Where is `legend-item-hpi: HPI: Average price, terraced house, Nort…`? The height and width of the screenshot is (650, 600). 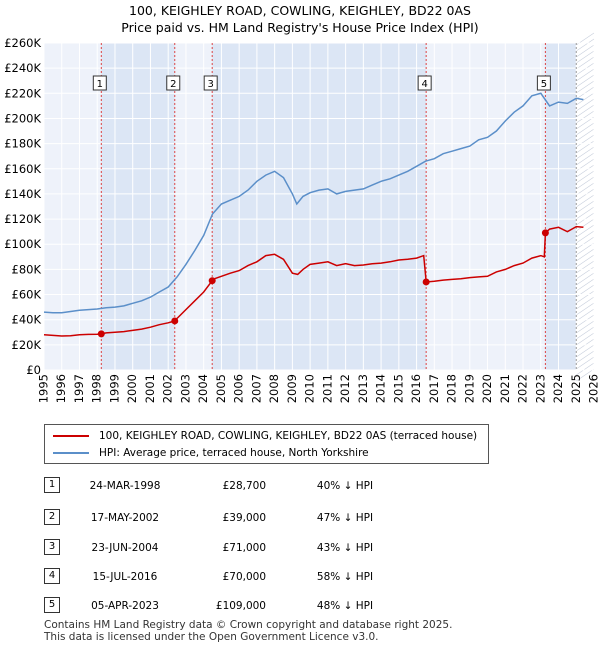 legend-item-hpi: HPI: Average price, terraced house, Nort… is located at coordinates (211, 453).